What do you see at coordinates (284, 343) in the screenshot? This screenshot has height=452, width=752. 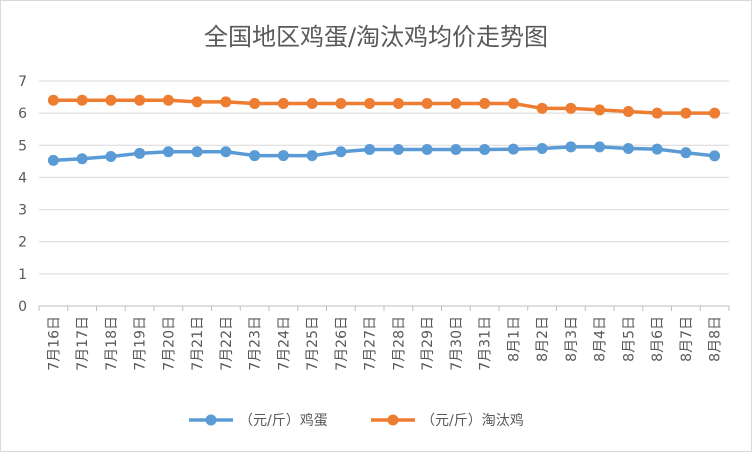 I see `x-tick-label: 7月24日` at bounding box center [284, 343].